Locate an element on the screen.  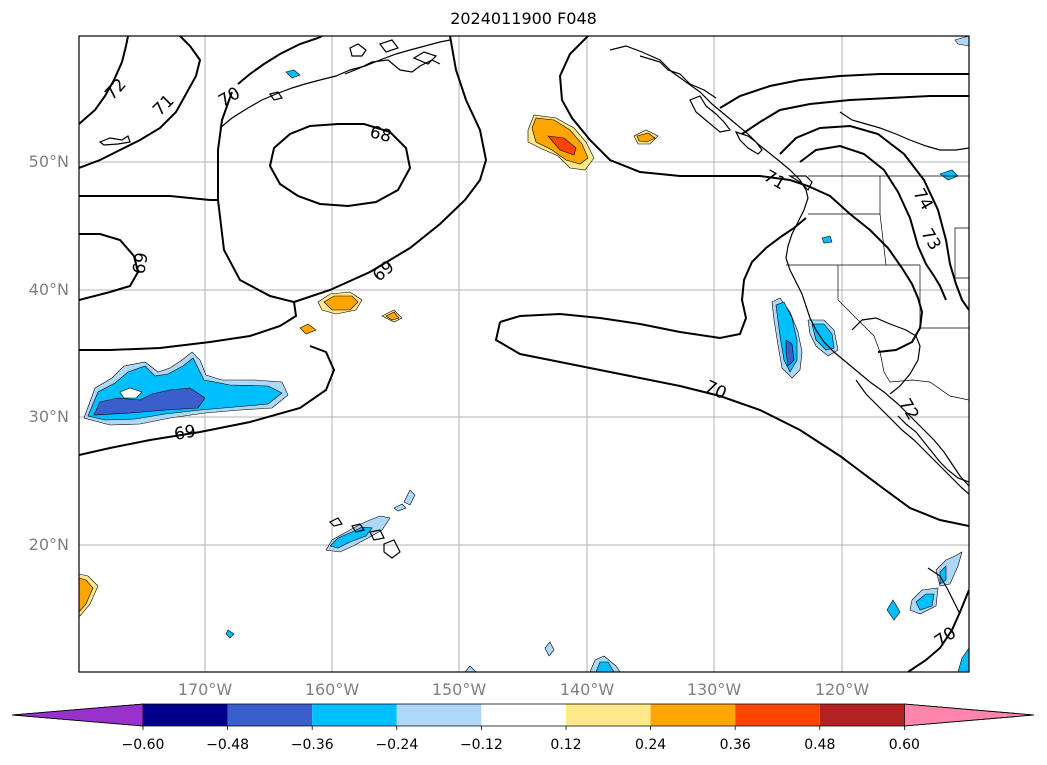
colorbar is located at coordinates (523, 716).